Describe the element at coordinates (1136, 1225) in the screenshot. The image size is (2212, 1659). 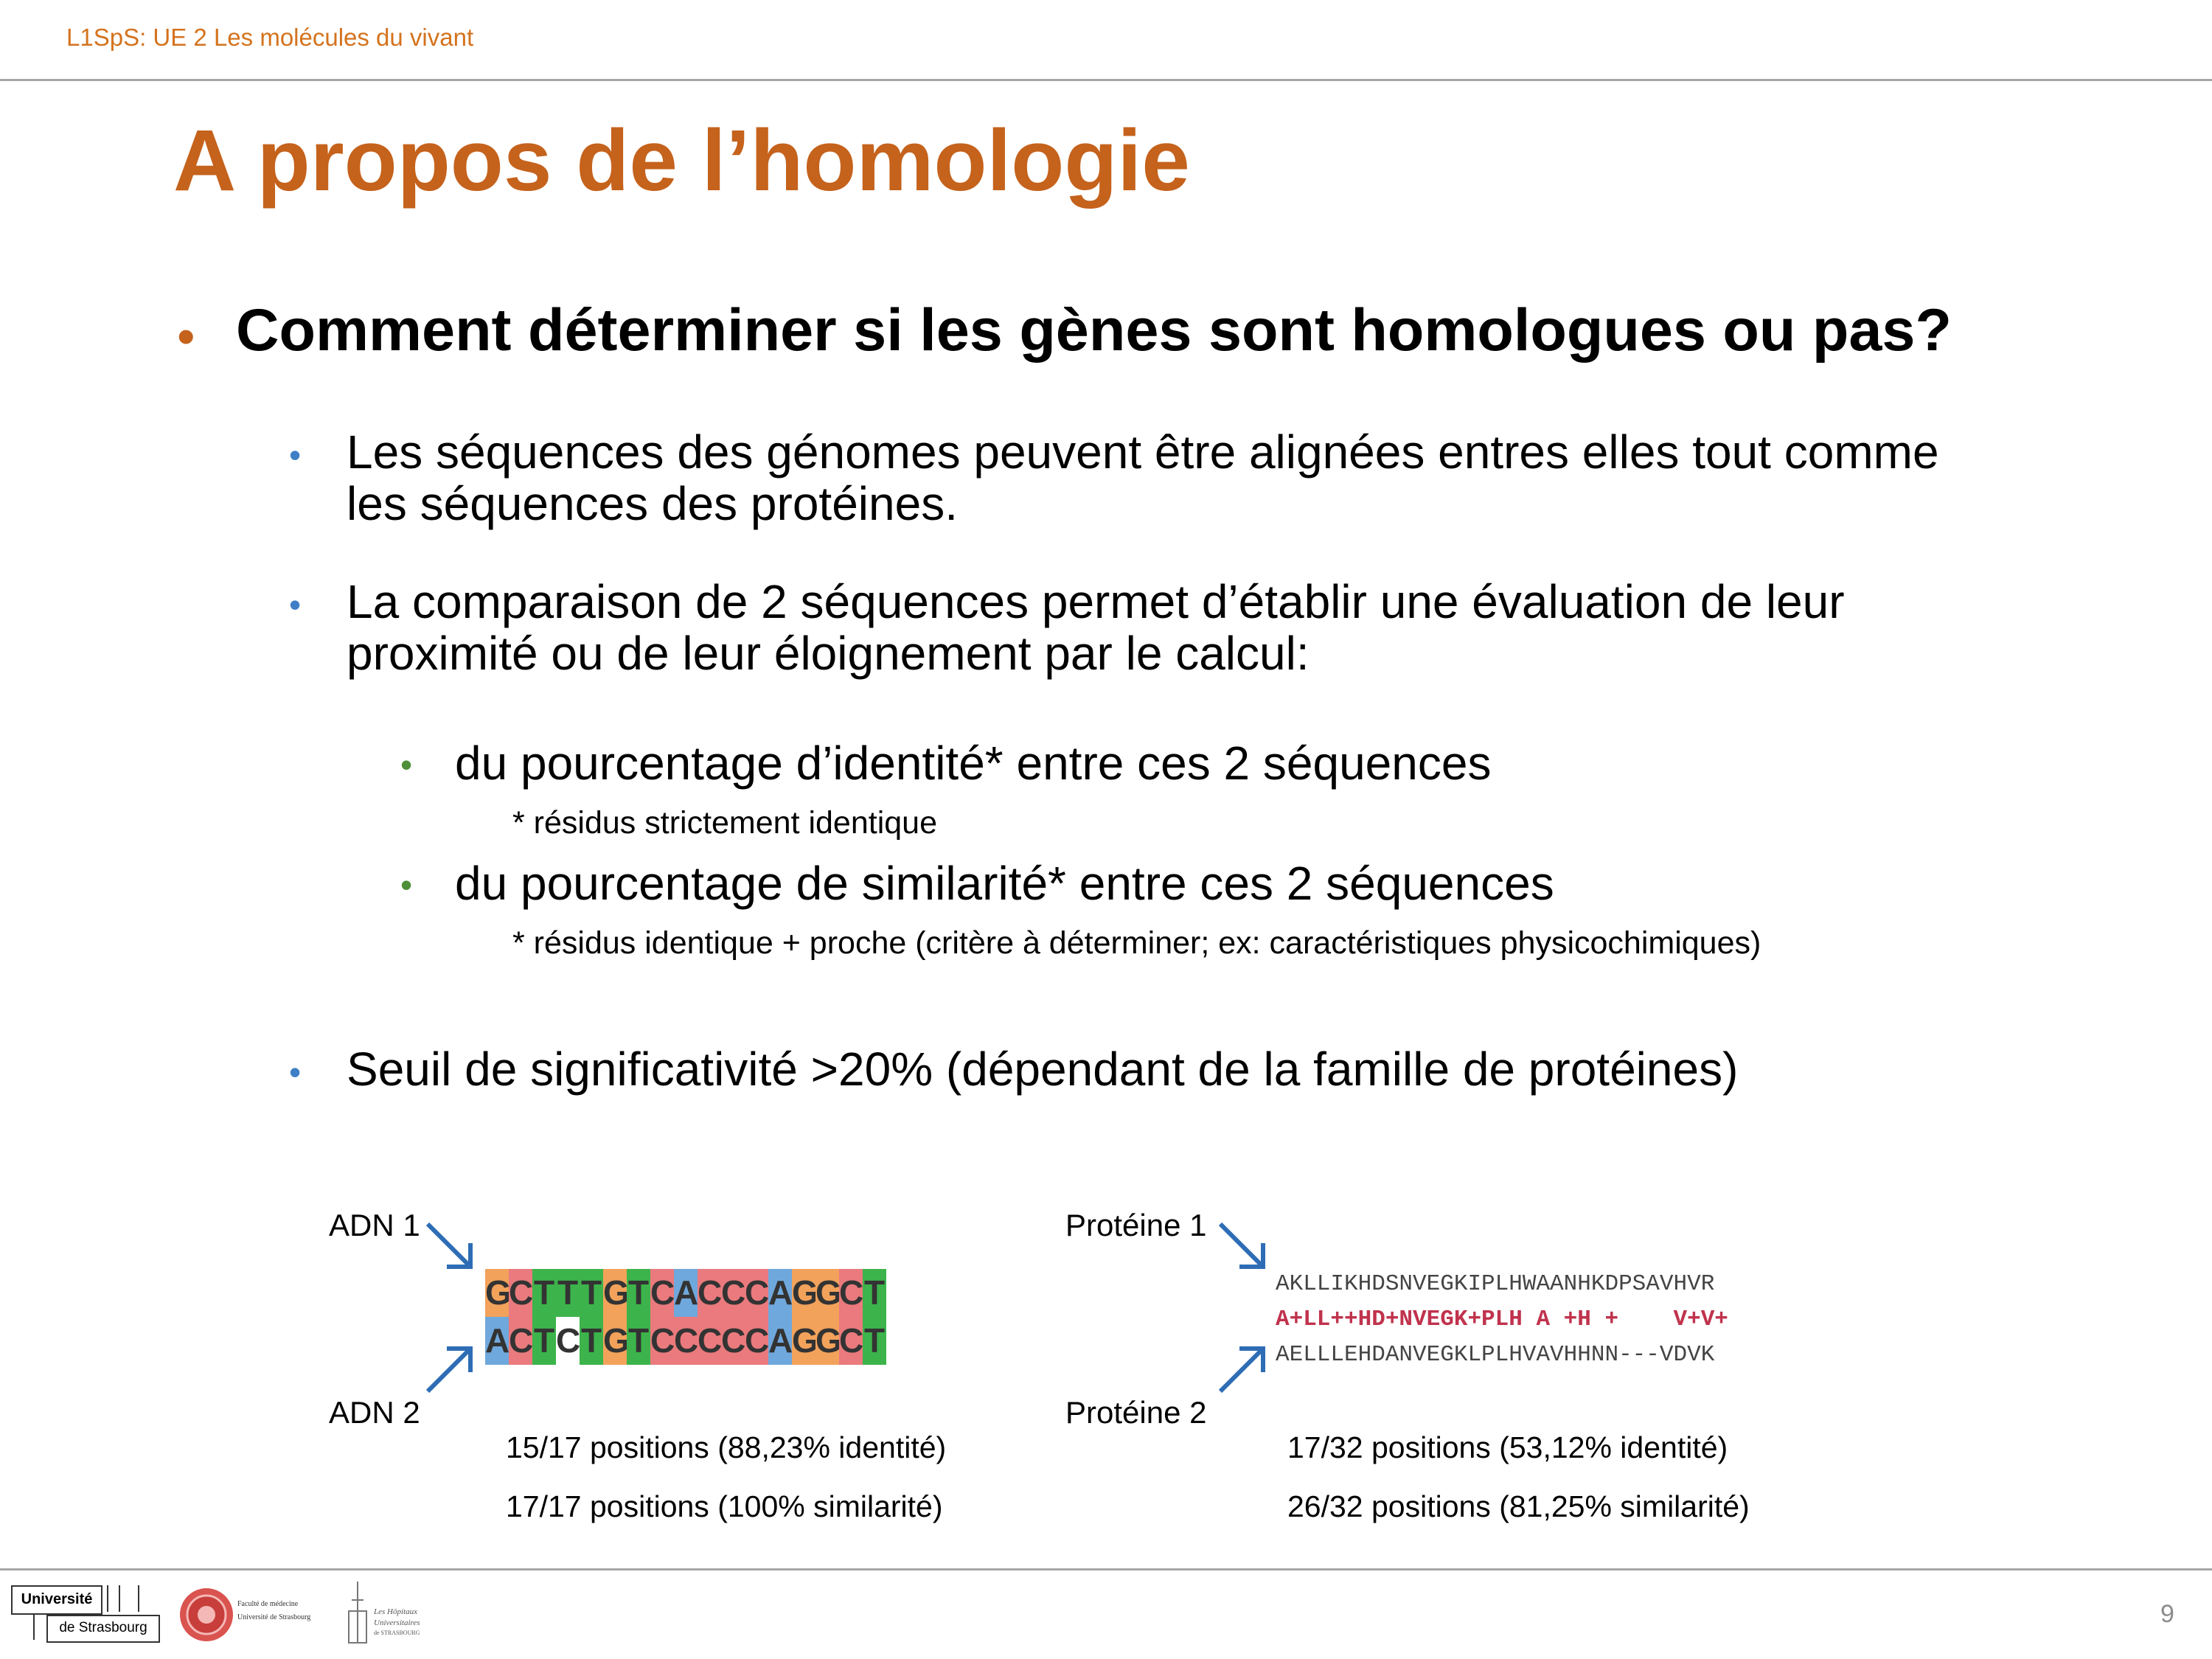
I see `protein1-label: Protéine 1` at that location.